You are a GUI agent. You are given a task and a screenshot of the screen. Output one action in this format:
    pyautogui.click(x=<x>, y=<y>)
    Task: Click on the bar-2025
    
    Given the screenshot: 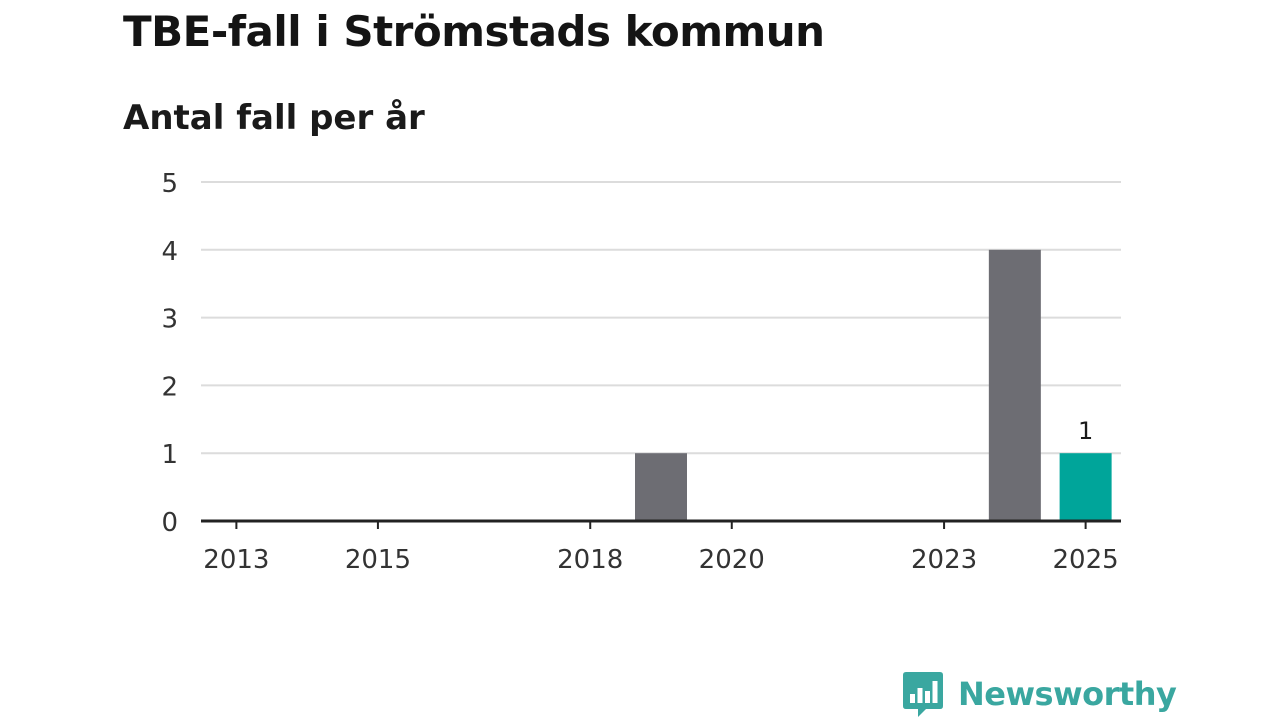 What is the action you would take?
    pyautogui.click(x=1085, y=487)
    